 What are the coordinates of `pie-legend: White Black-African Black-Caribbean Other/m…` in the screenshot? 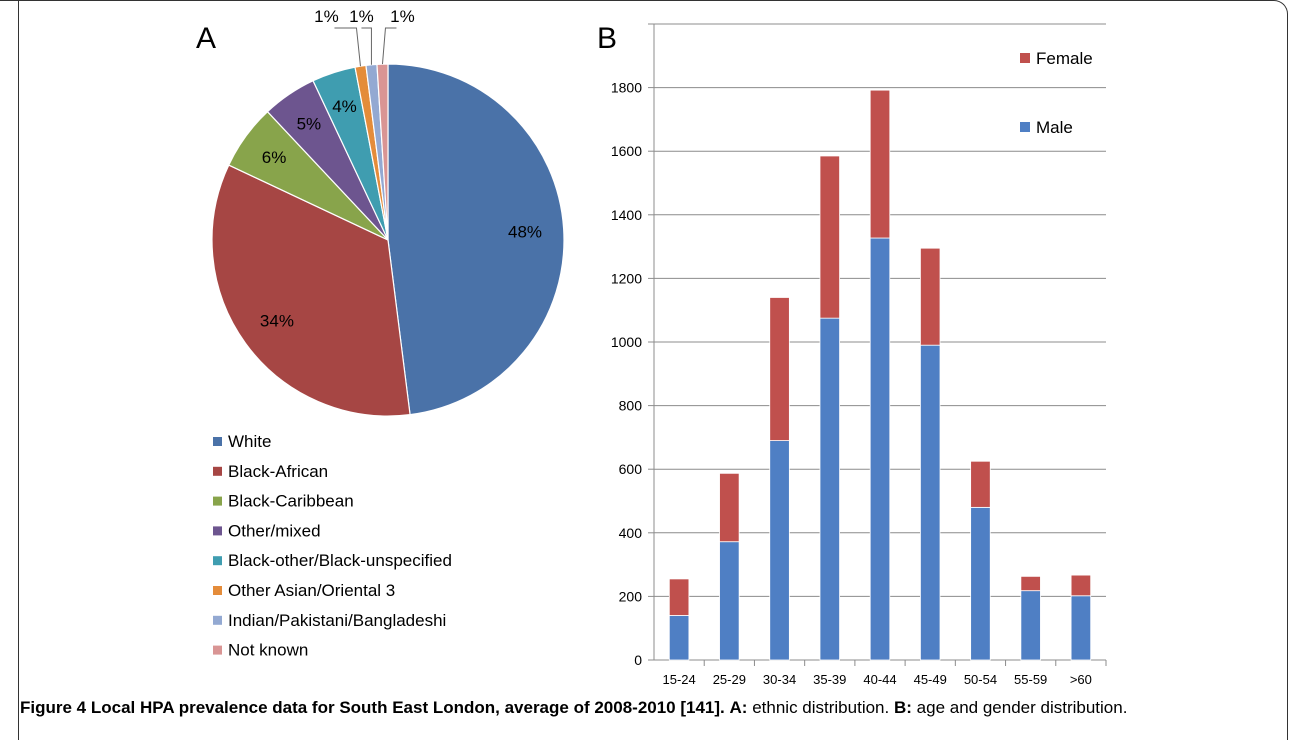 It's located at (332, 546).